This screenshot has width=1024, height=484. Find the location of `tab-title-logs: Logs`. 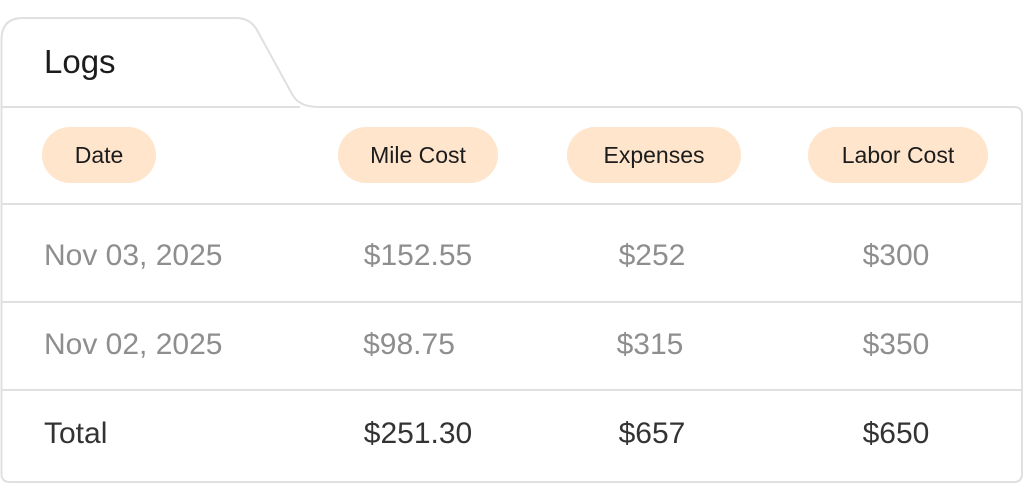

tab-title-logs: Logs is located at coordinates (80, 61).